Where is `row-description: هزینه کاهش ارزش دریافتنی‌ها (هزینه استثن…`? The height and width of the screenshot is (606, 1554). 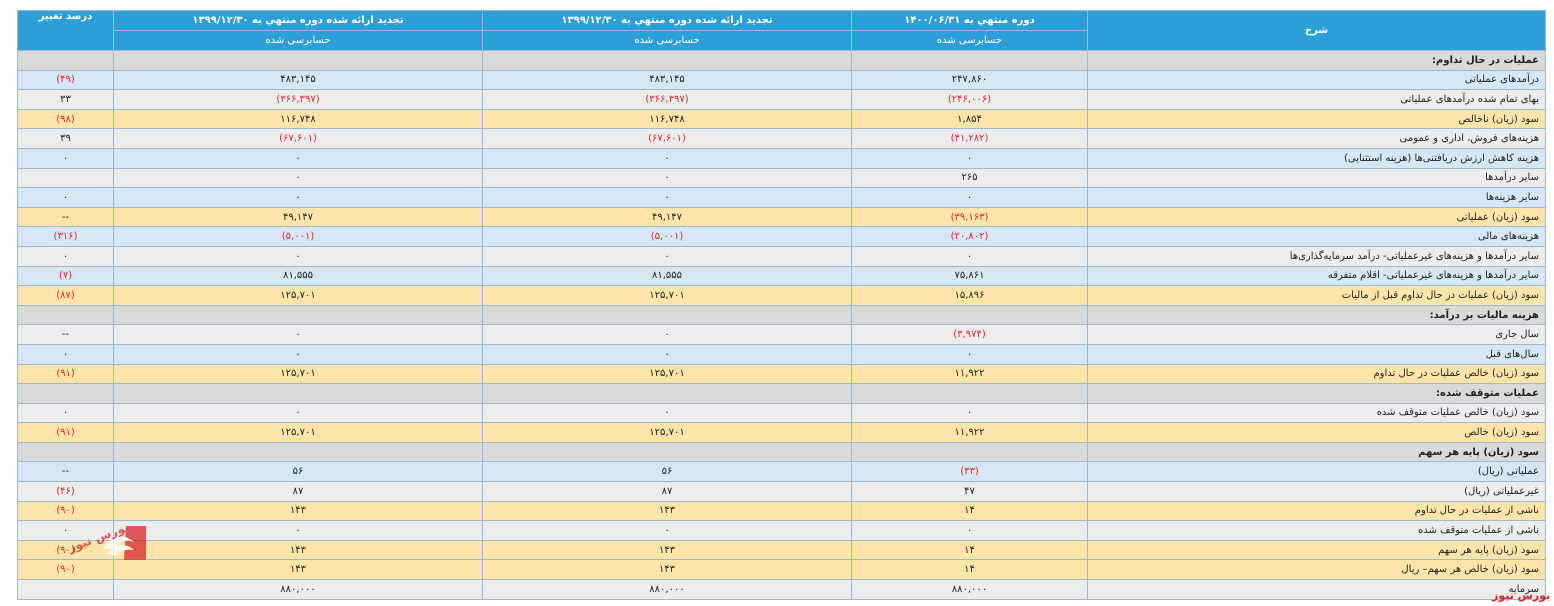 row-description: هزینه کاهش ارزش دریافتنی‌ها (هزینه استثن… is located at coordinates (1316, 158).